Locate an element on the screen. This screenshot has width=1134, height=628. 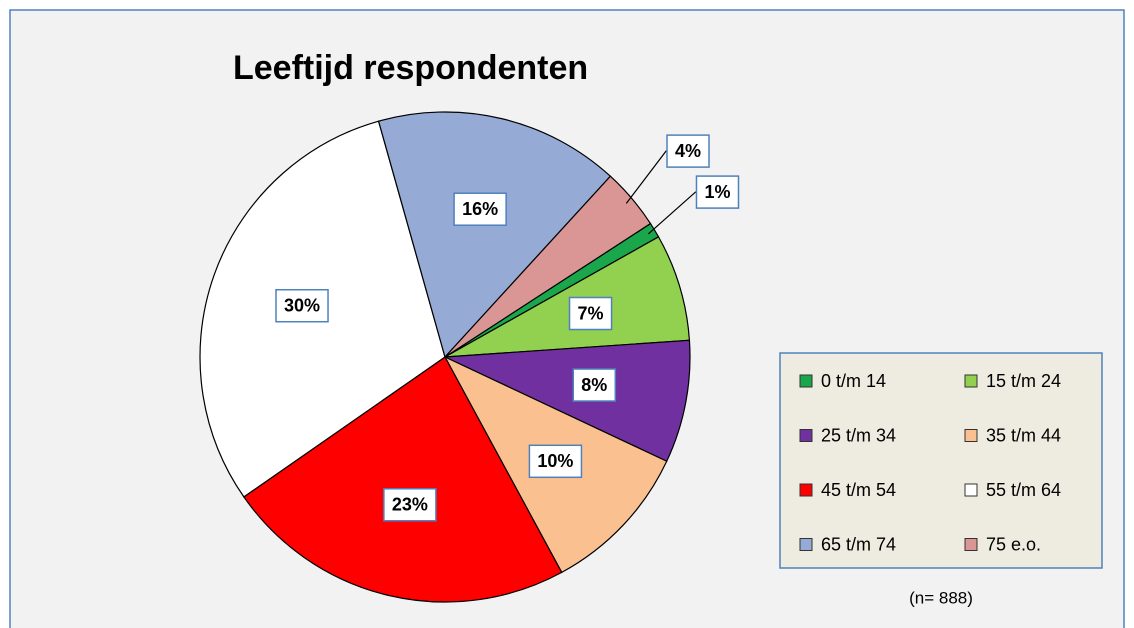
data-label: 1% is located at coordinates (717, 192).